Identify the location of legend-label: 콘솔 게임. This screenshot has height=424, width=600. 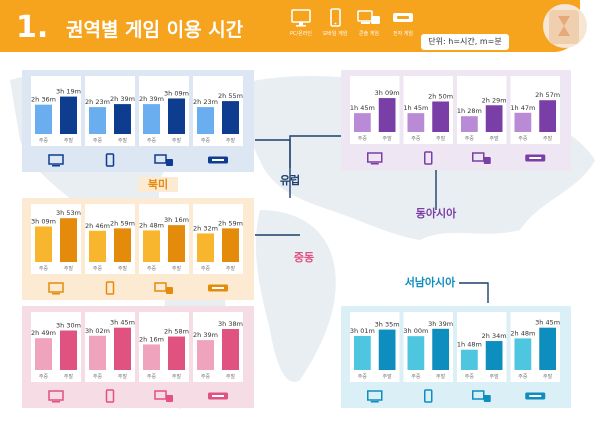
(369, 34).